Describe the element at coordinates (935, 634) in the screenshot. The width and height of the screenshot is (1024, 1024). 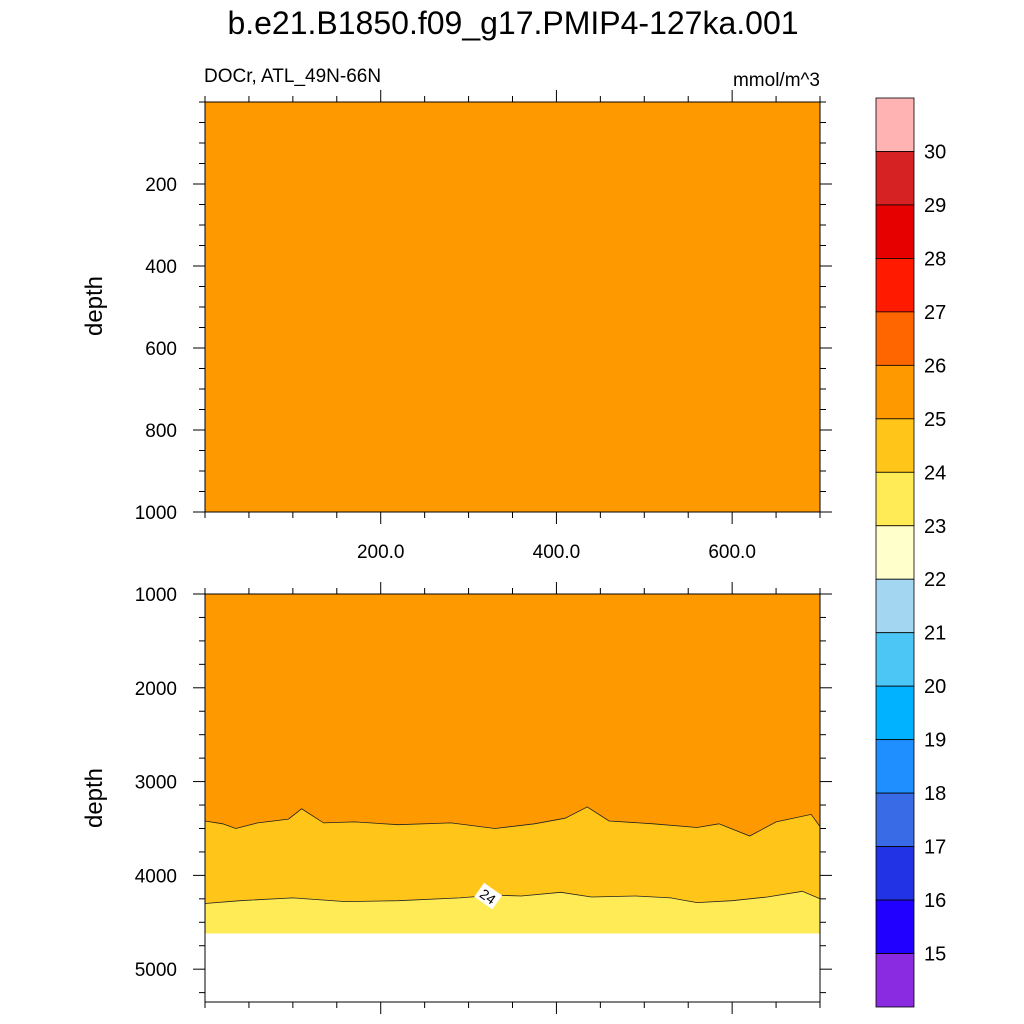
I see `colorbar-tick-label: 21` at that location.